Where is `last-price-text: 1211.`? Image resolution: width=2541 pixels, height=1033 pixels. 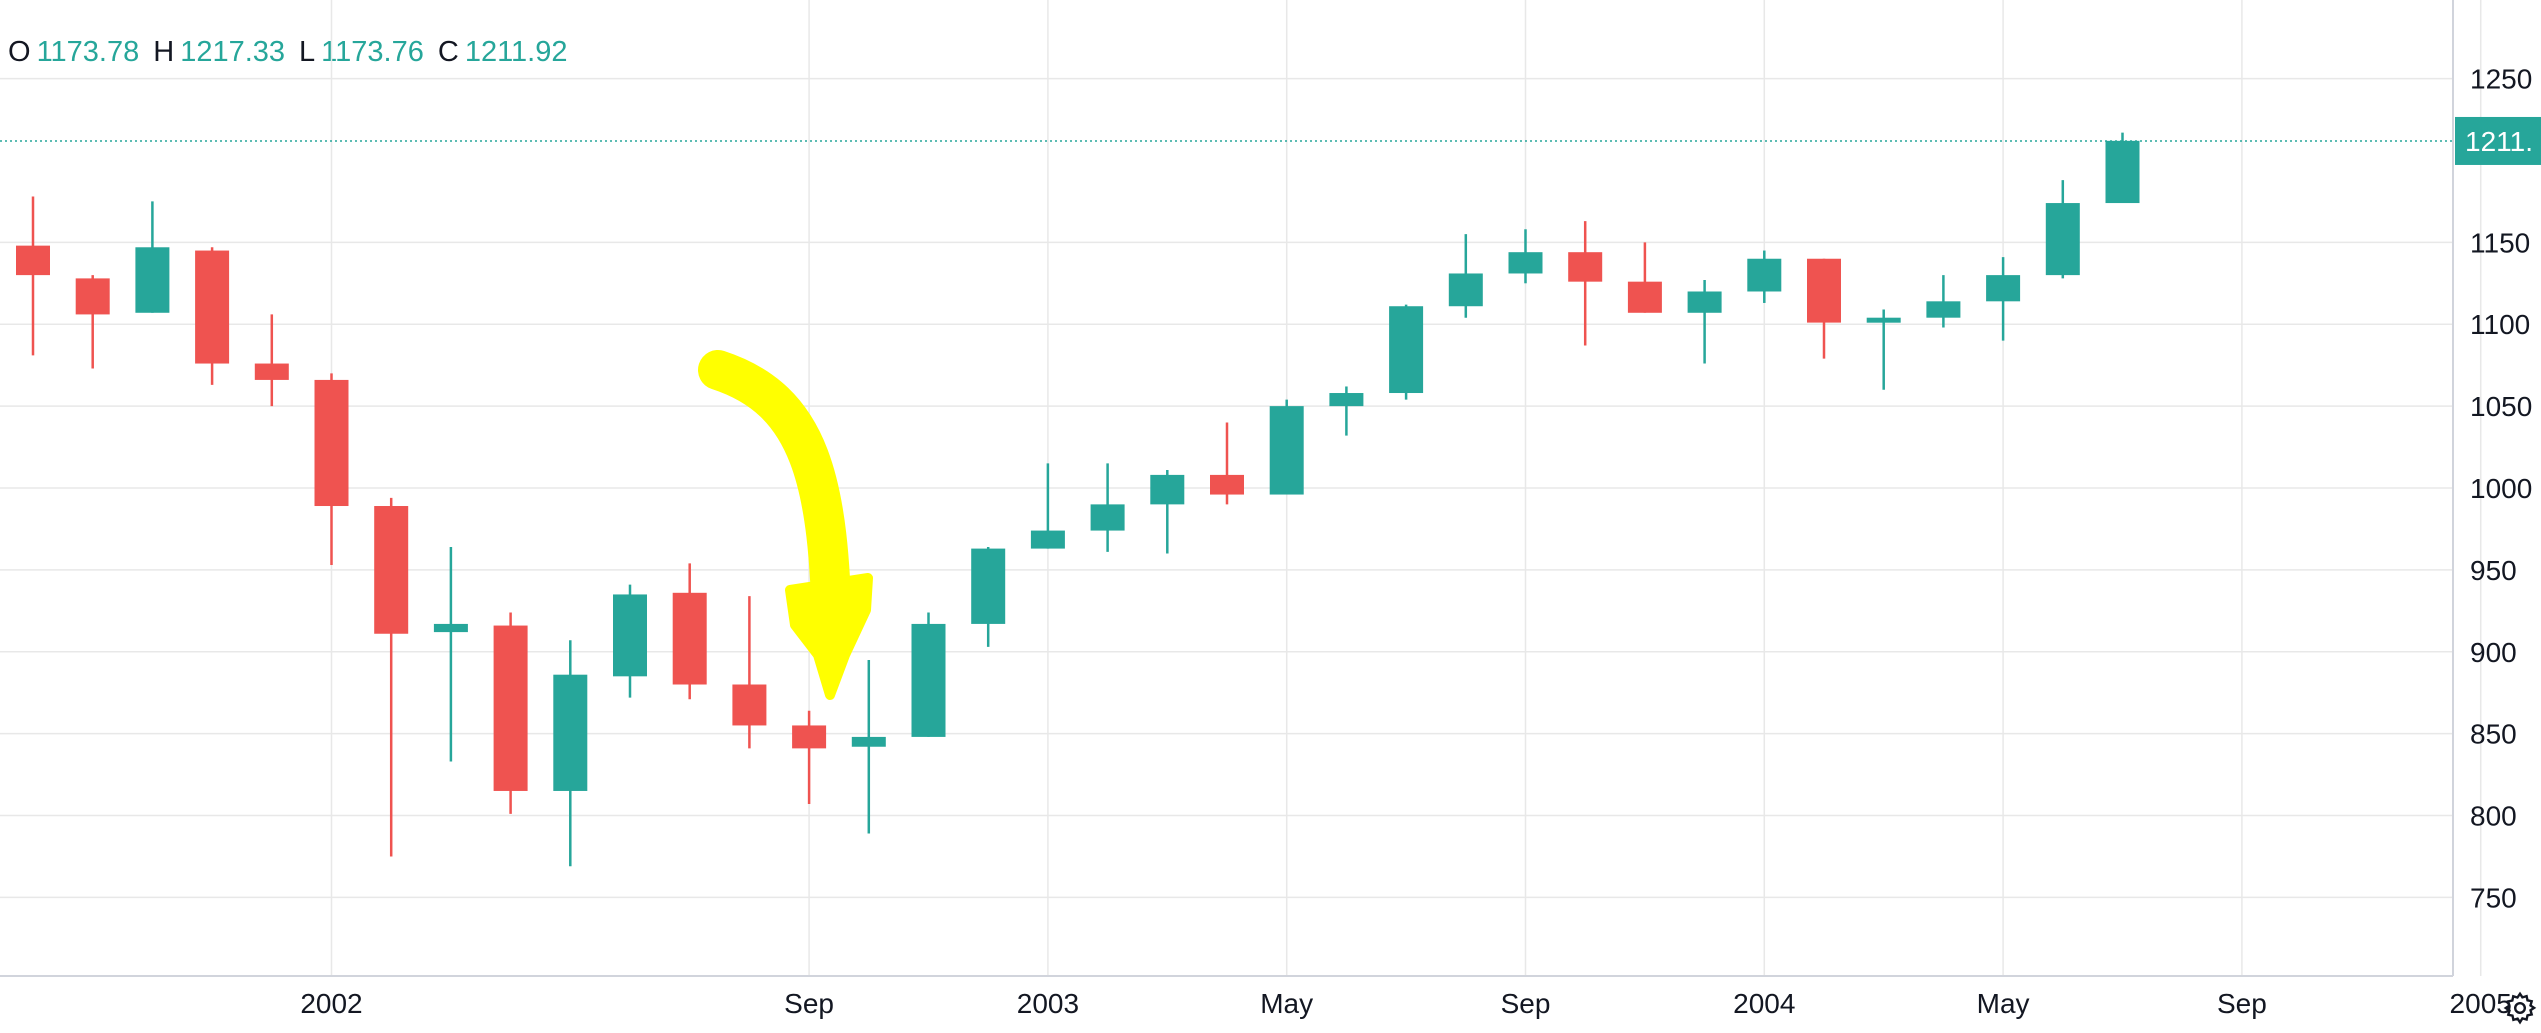
last-price-text: 1211. is located at coordinates (2499, 141).